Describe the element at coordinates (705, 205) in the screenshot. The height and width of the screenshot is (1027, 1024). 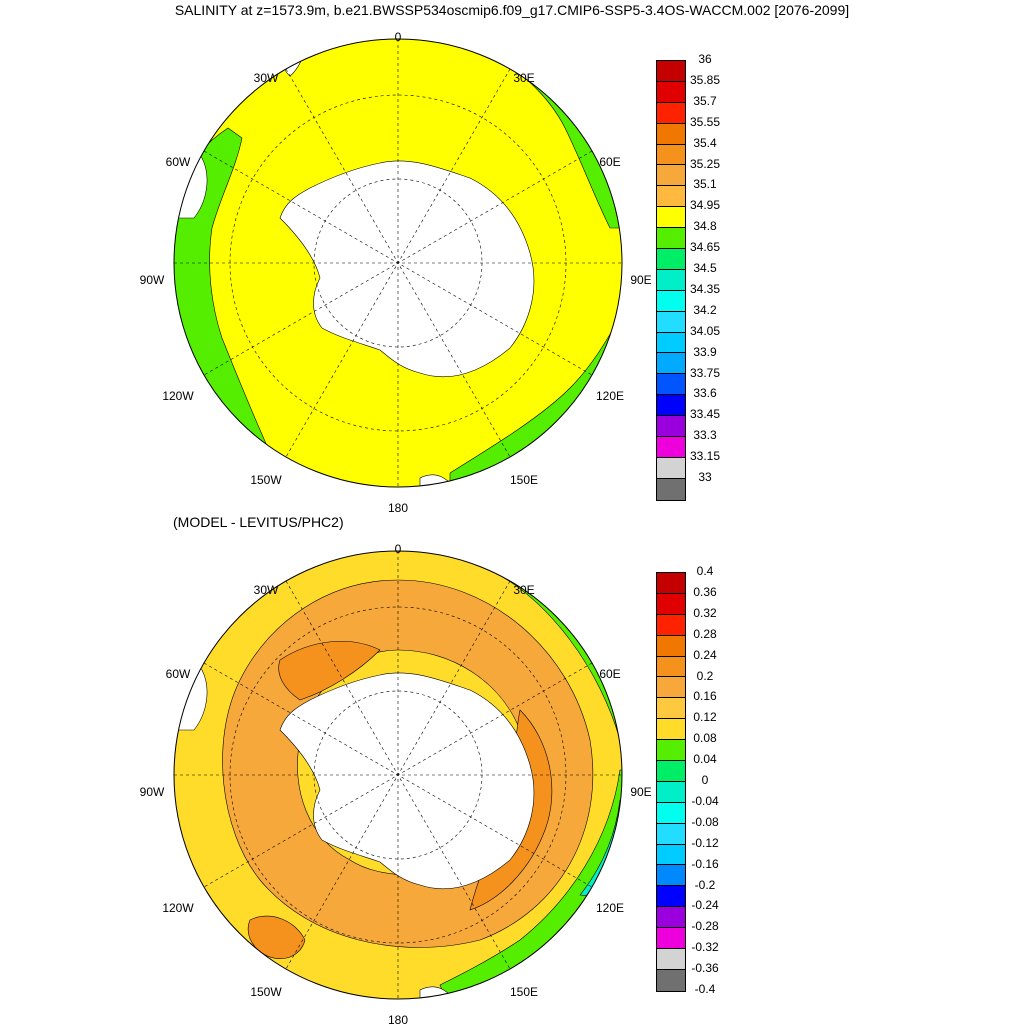
I see `colorbar-label-top-7: 34.95` at that location.